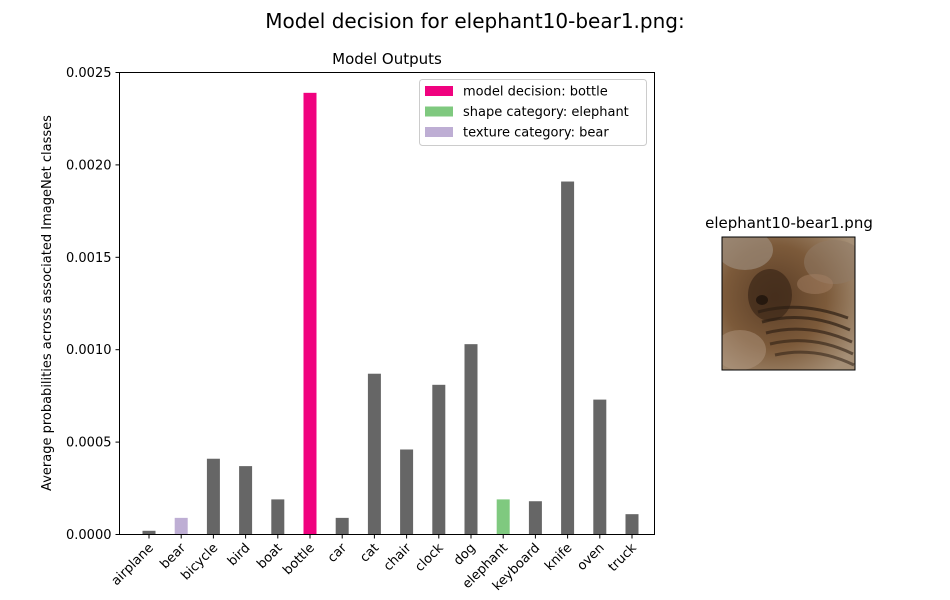 The width and height of the screenshot is (950, 600). Describe the element at coordinates (590, 557) in the screenshot. I see `x-tick-label-oven: oven` at that location.